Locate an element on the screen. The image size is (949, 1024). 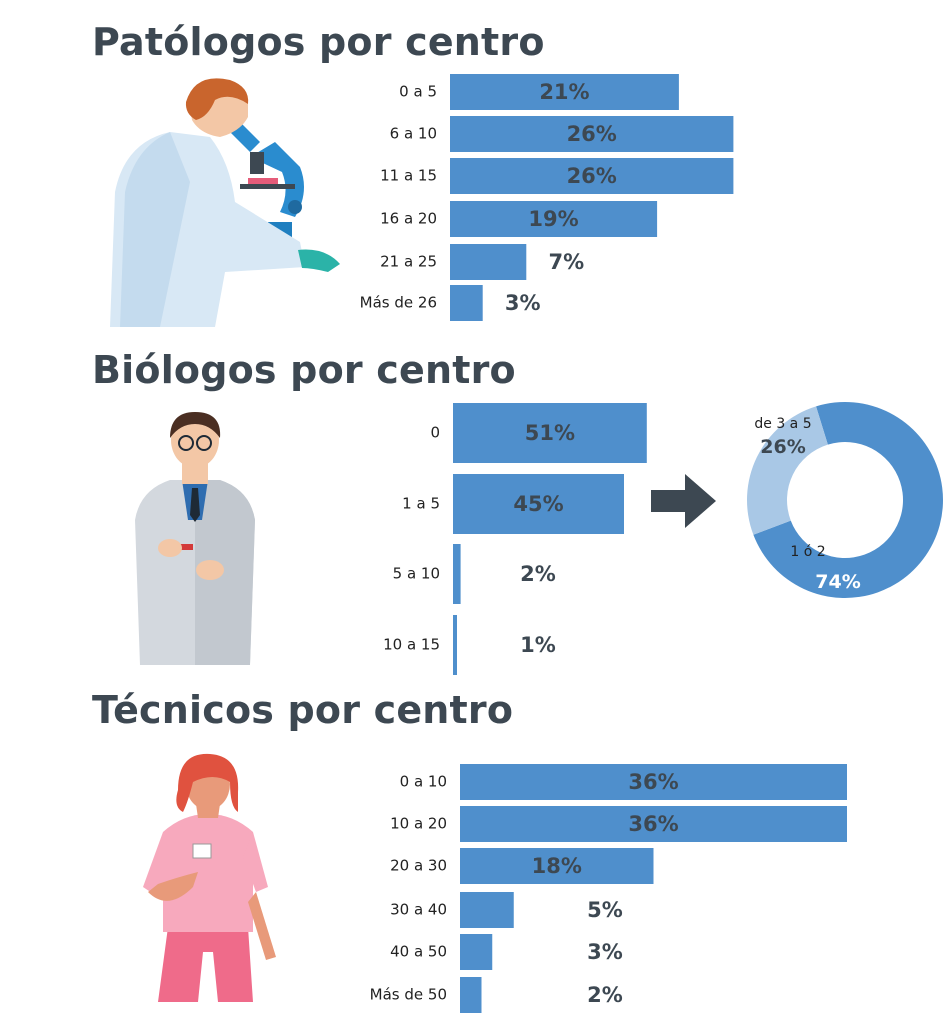
biologos-category-label: 1 a 5 is located at coordinates (421, 504).